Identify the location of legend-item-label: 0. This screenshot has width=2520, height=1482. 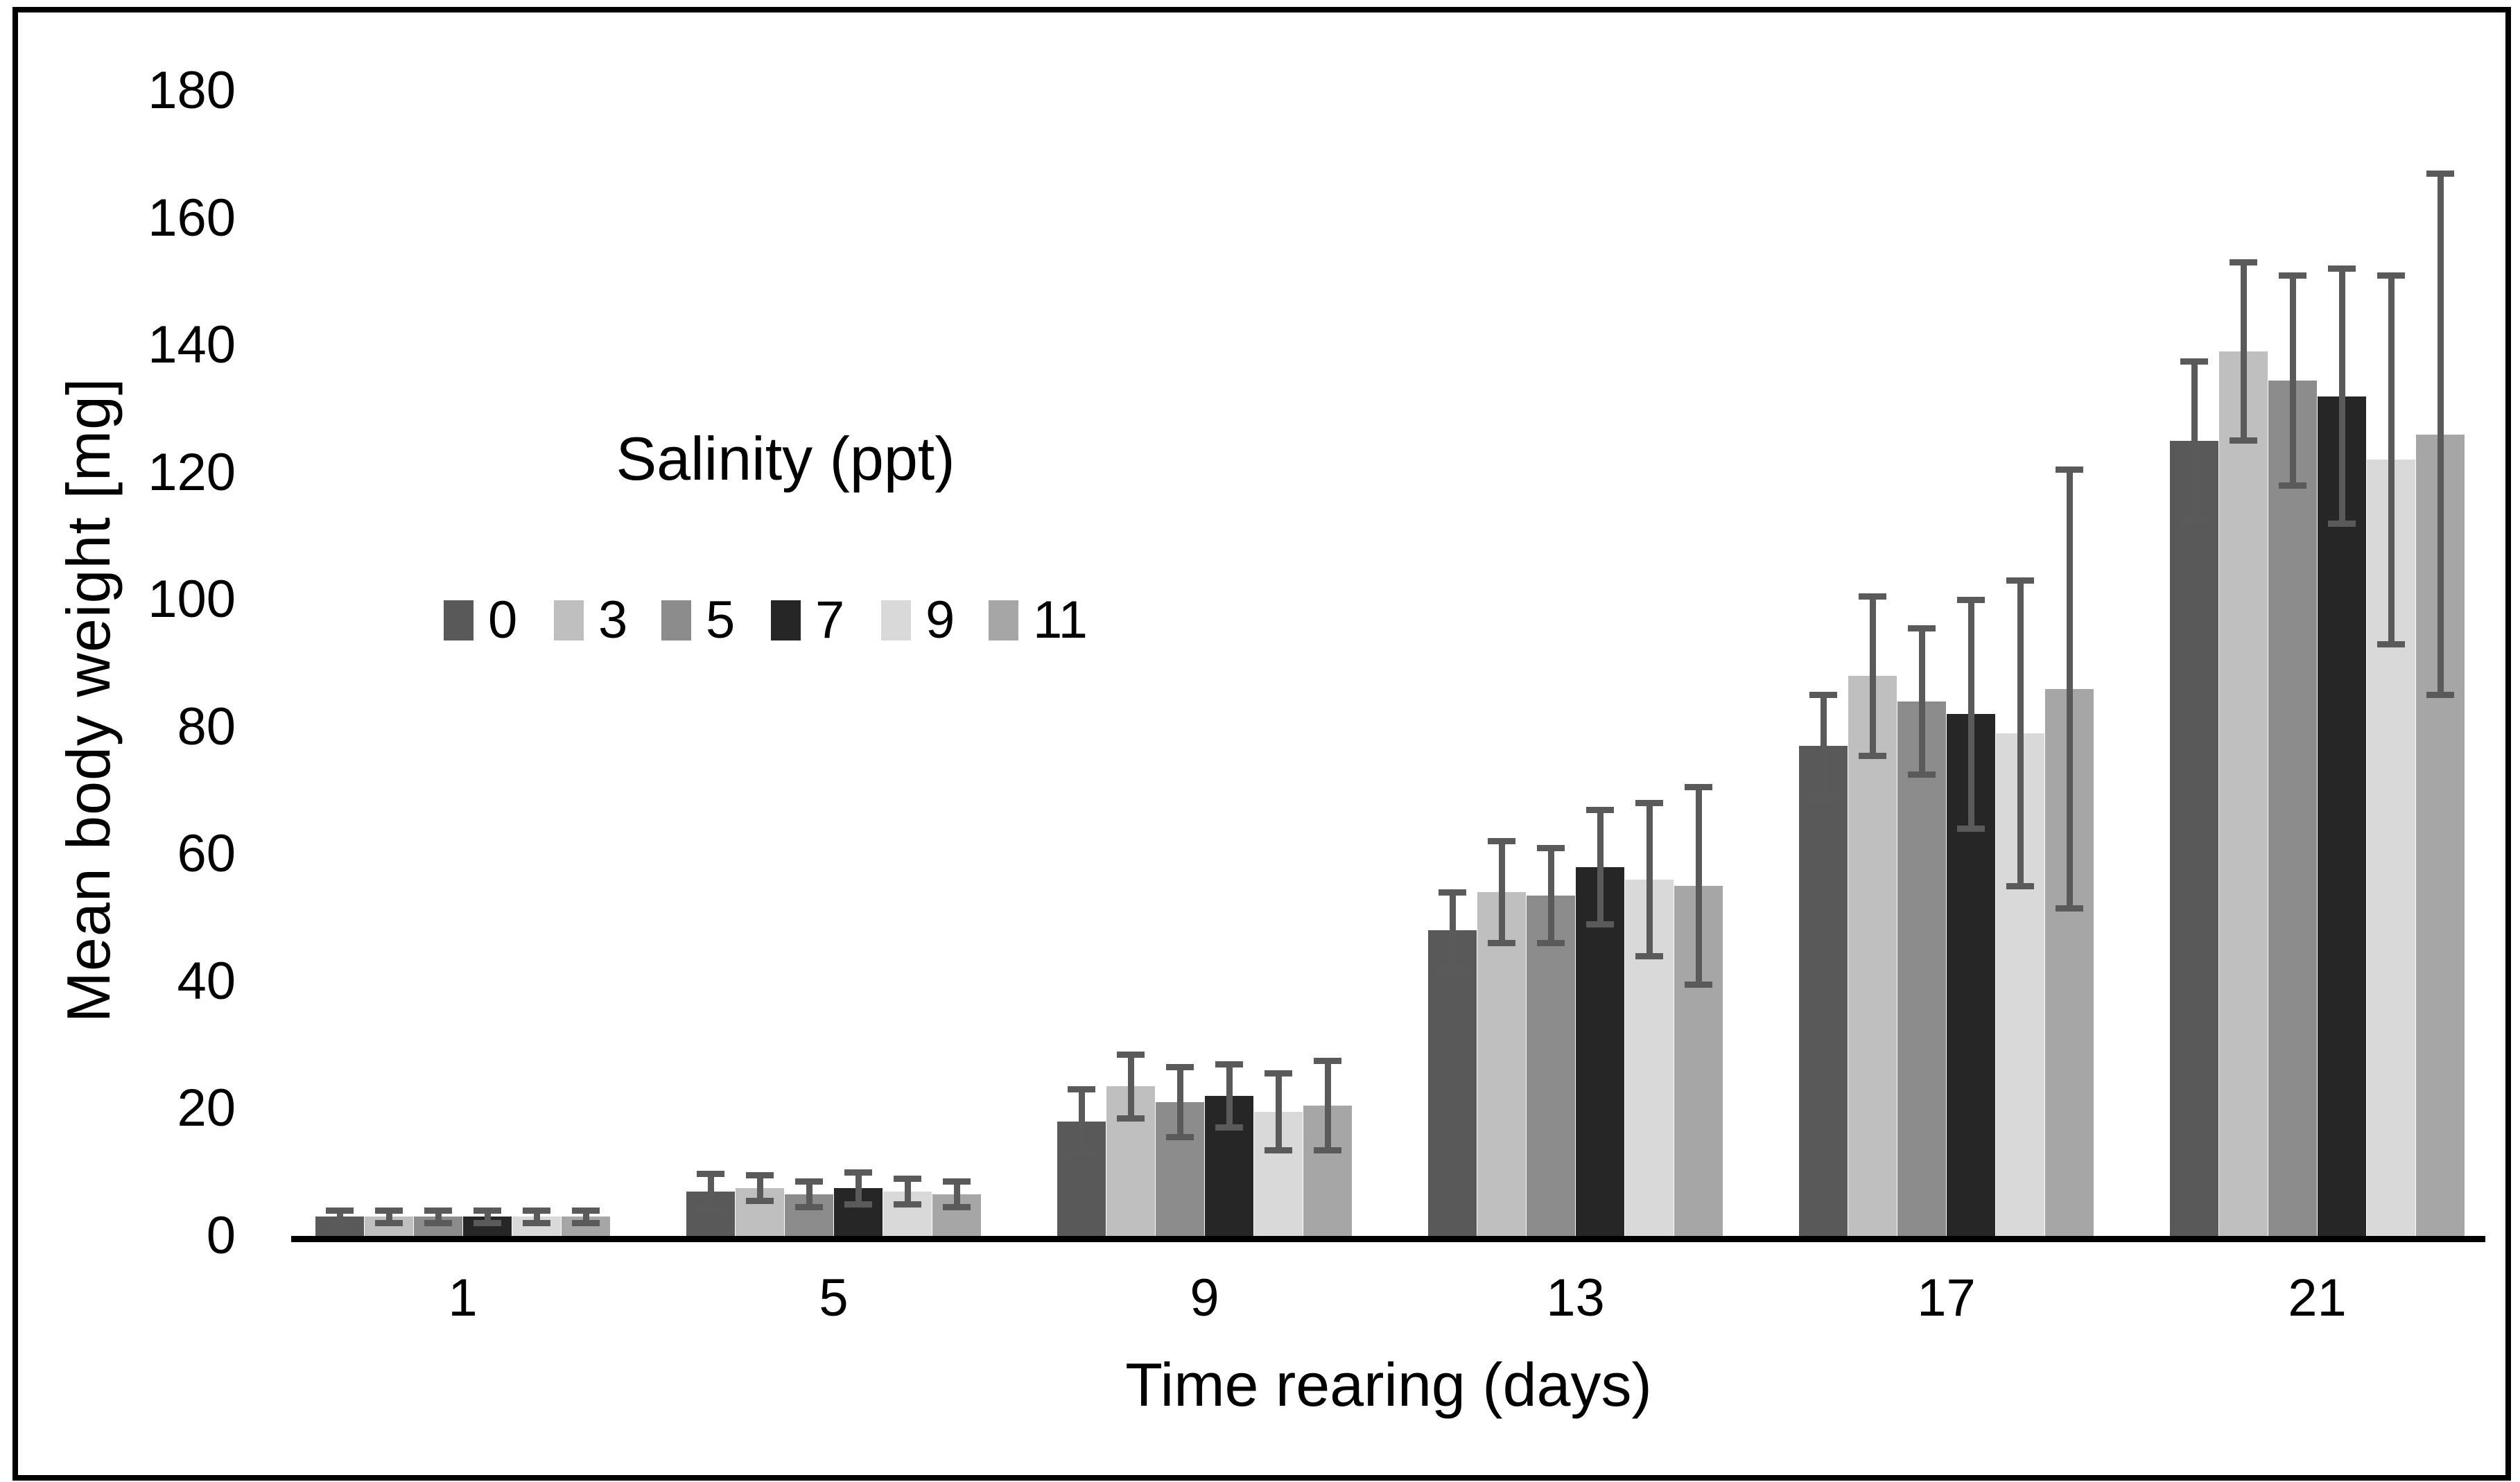
(503, 620).